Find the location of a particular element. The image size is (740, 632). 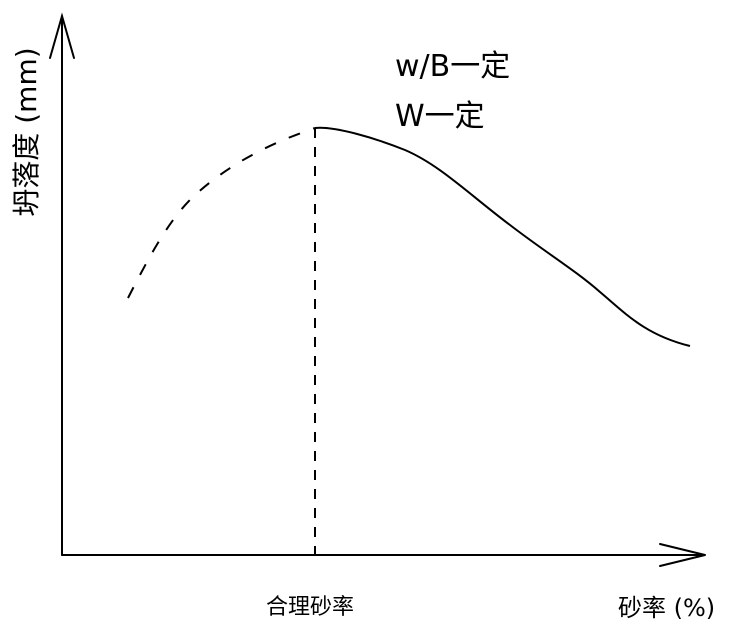

annotation-wb-constant: w/B一定 is located at coordinates (452, 66).